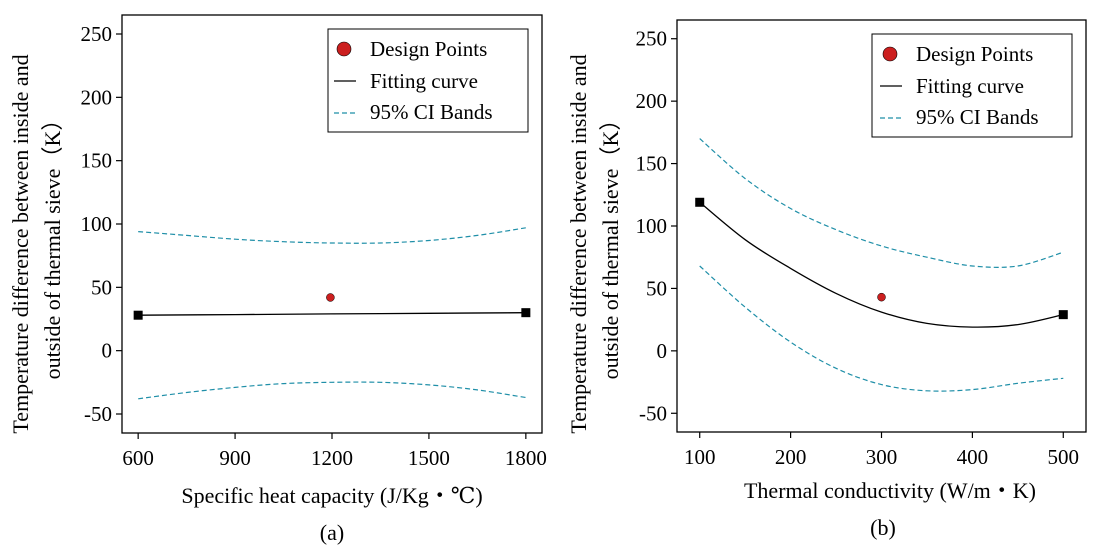  Describe the element at coordinates (881, 297) in the screenshot. I see `design-point-b` at that location.